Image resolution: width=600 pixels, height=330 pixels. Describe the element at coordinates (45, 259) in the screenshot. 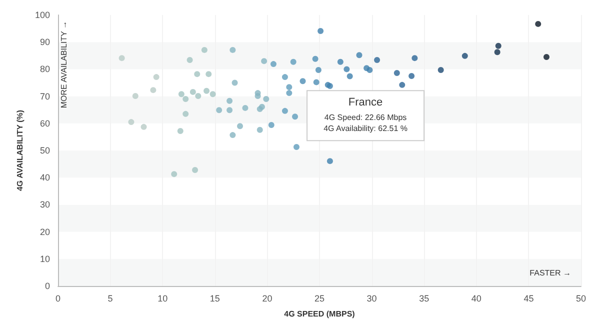

I see `y-tick-label: 10` at that location.